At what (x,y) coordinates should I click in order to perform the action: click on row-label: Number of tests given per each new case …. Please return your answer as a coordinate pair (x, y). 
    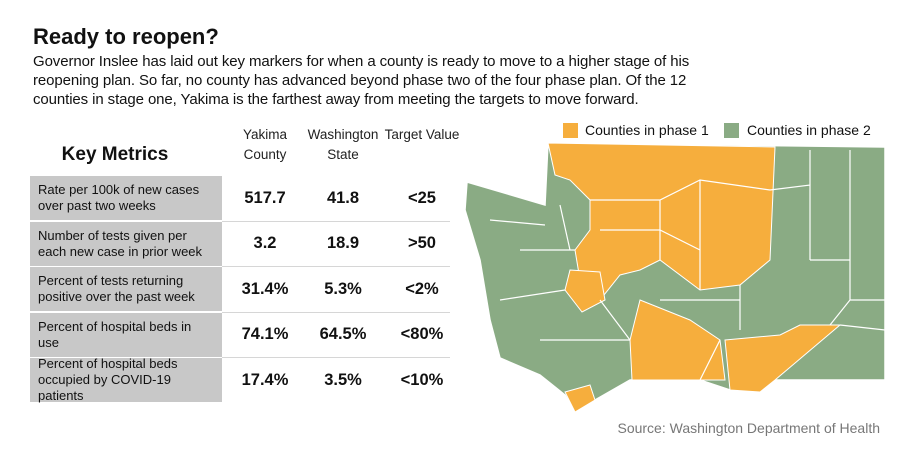
    Looking at the image, I should click on (126, 243).